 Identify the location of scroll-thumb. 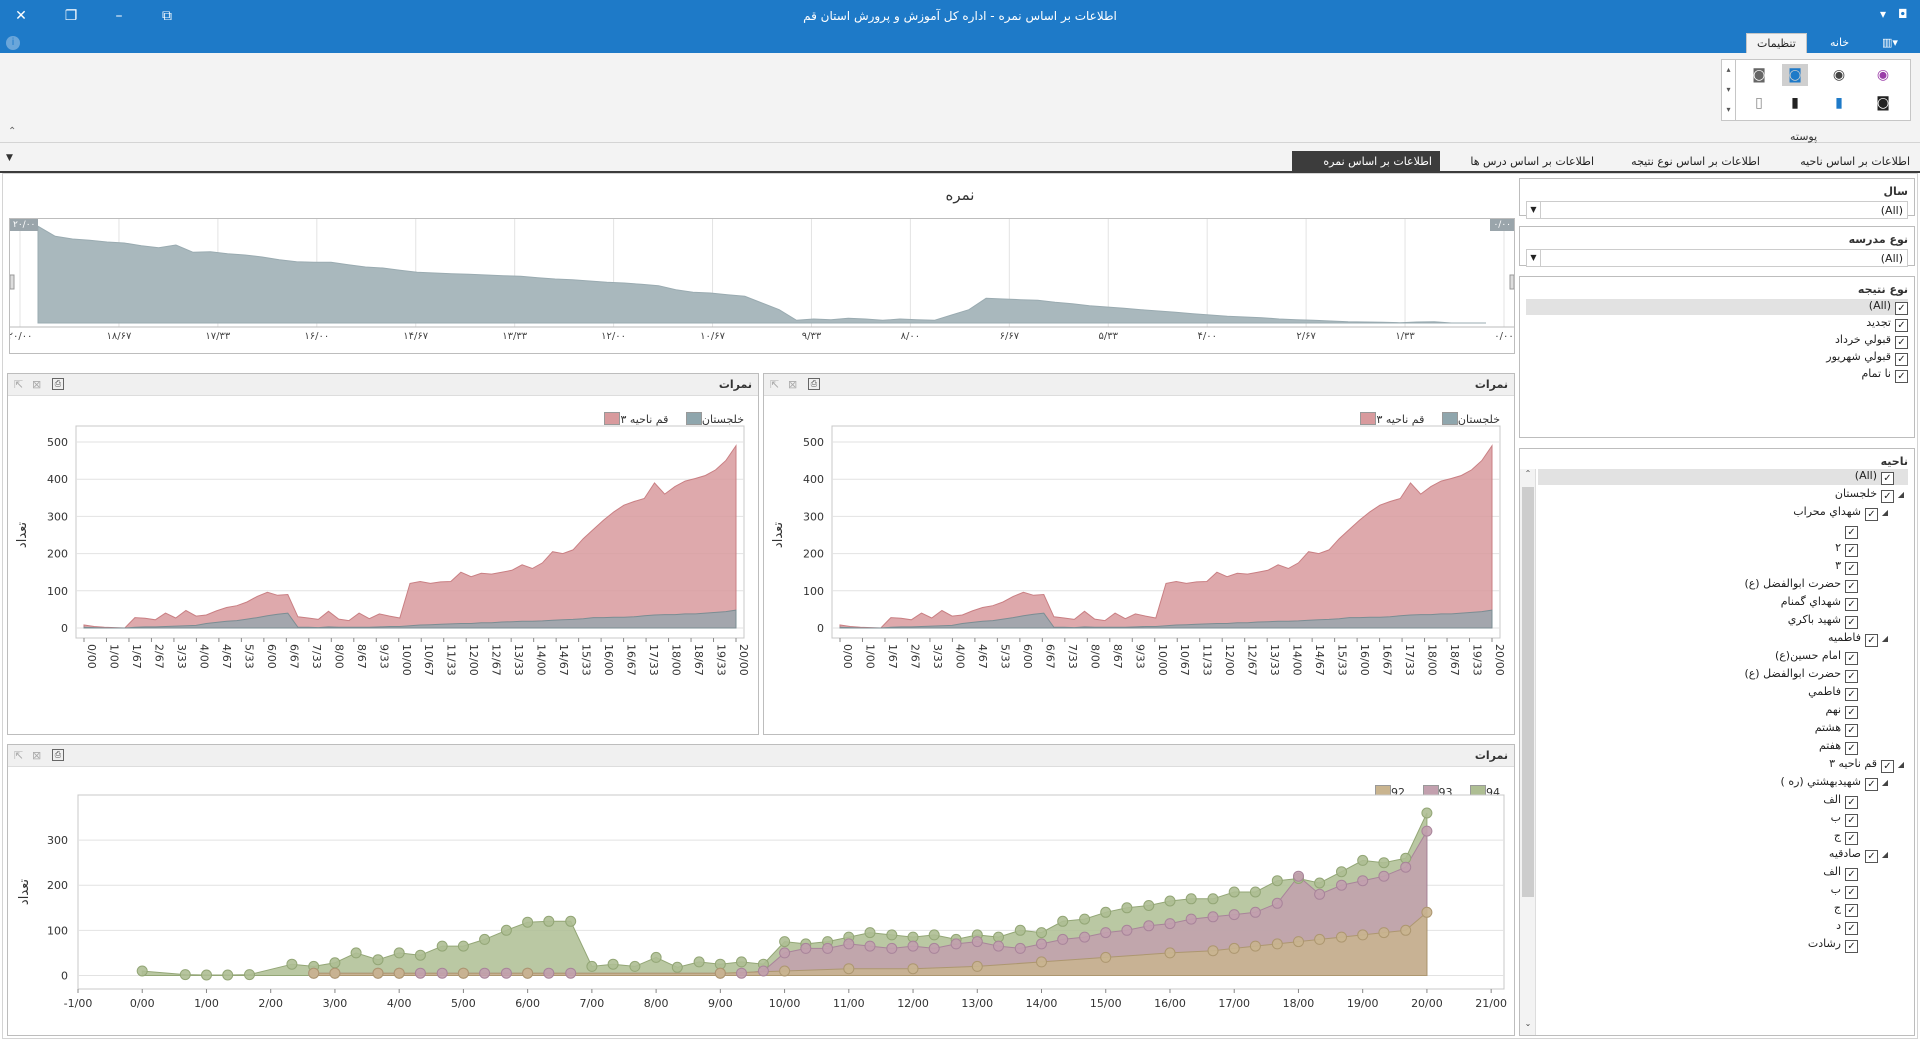
(1528, 692).